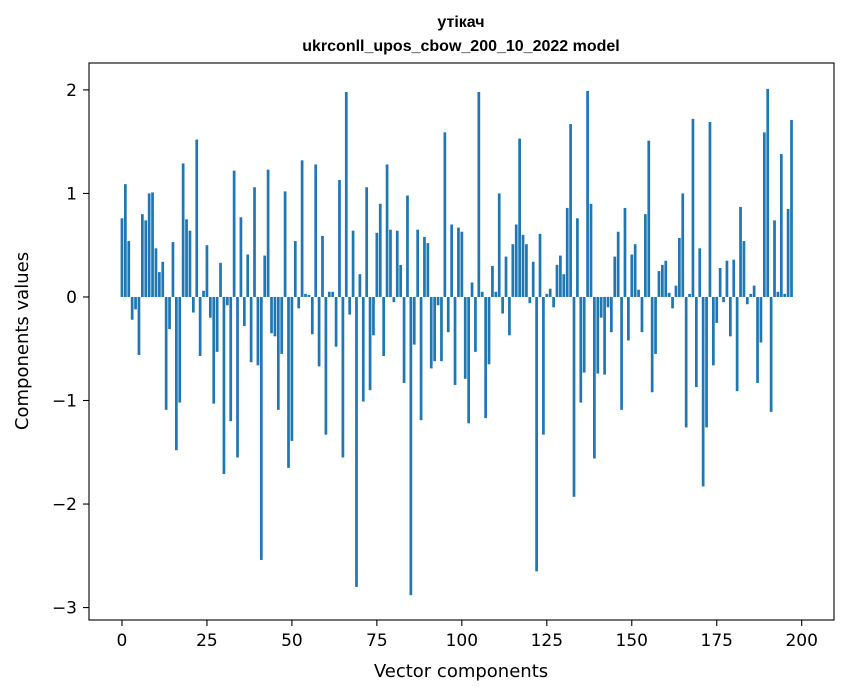 Image resolution: width=847 pixels, height=696 pixels. Describe the element at coordinates (22, 341) in the screenshot. I see `y-axis-label: Components values` at that location.